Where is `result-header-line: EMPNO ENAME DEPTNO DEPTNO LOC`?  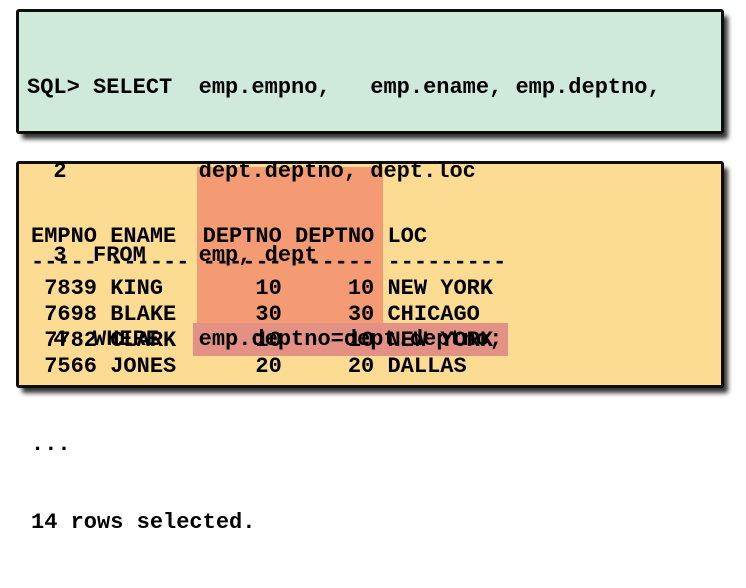 result-header-line: EMPNO ENAME DEPTNO DEPTNO LOC is located at coordinates (229, 236).